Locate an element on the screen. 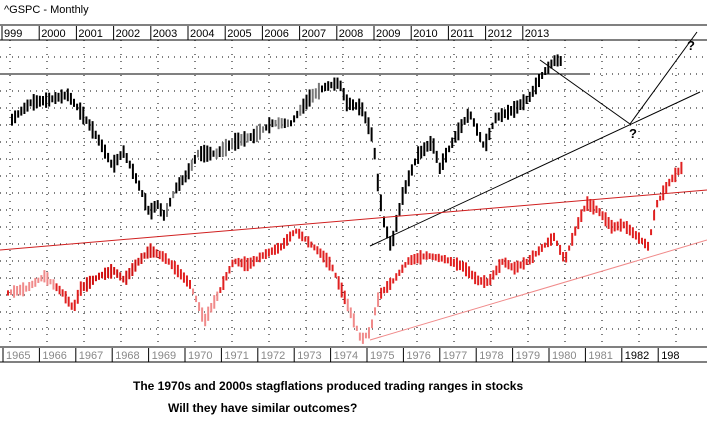 The width and height of the screenshot is (707, 429). bottom-axis-label: 1972 is located at coordinates (273, 356).